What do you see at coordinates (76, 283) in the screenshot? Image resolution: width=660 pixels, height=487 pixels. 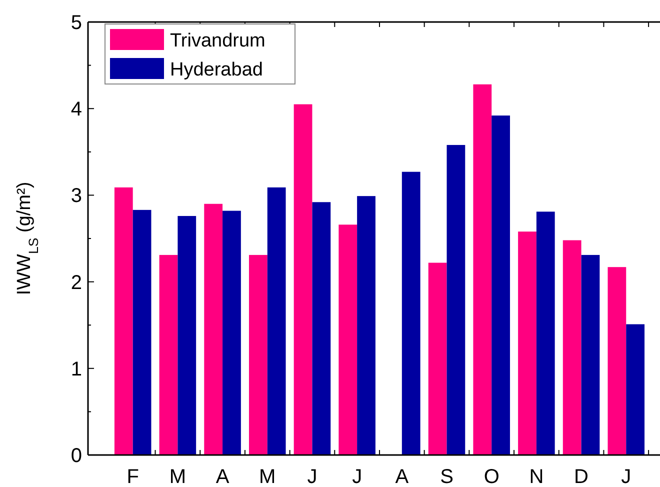 I see `y-tick-label: 2` at bounding box center [76, 283].